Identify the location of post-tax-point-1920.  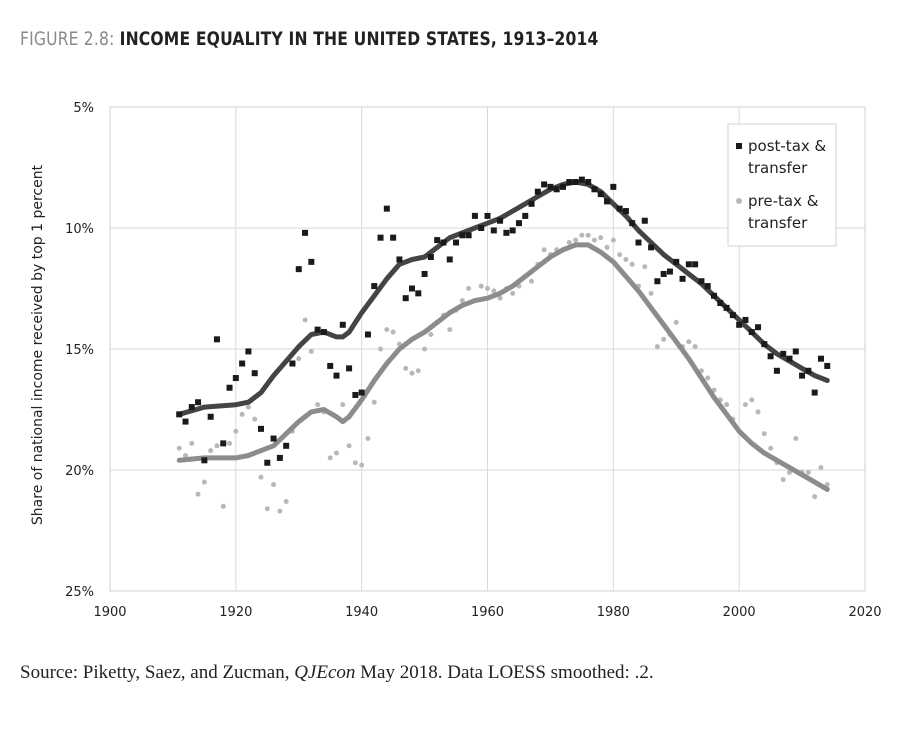
(235, 378).